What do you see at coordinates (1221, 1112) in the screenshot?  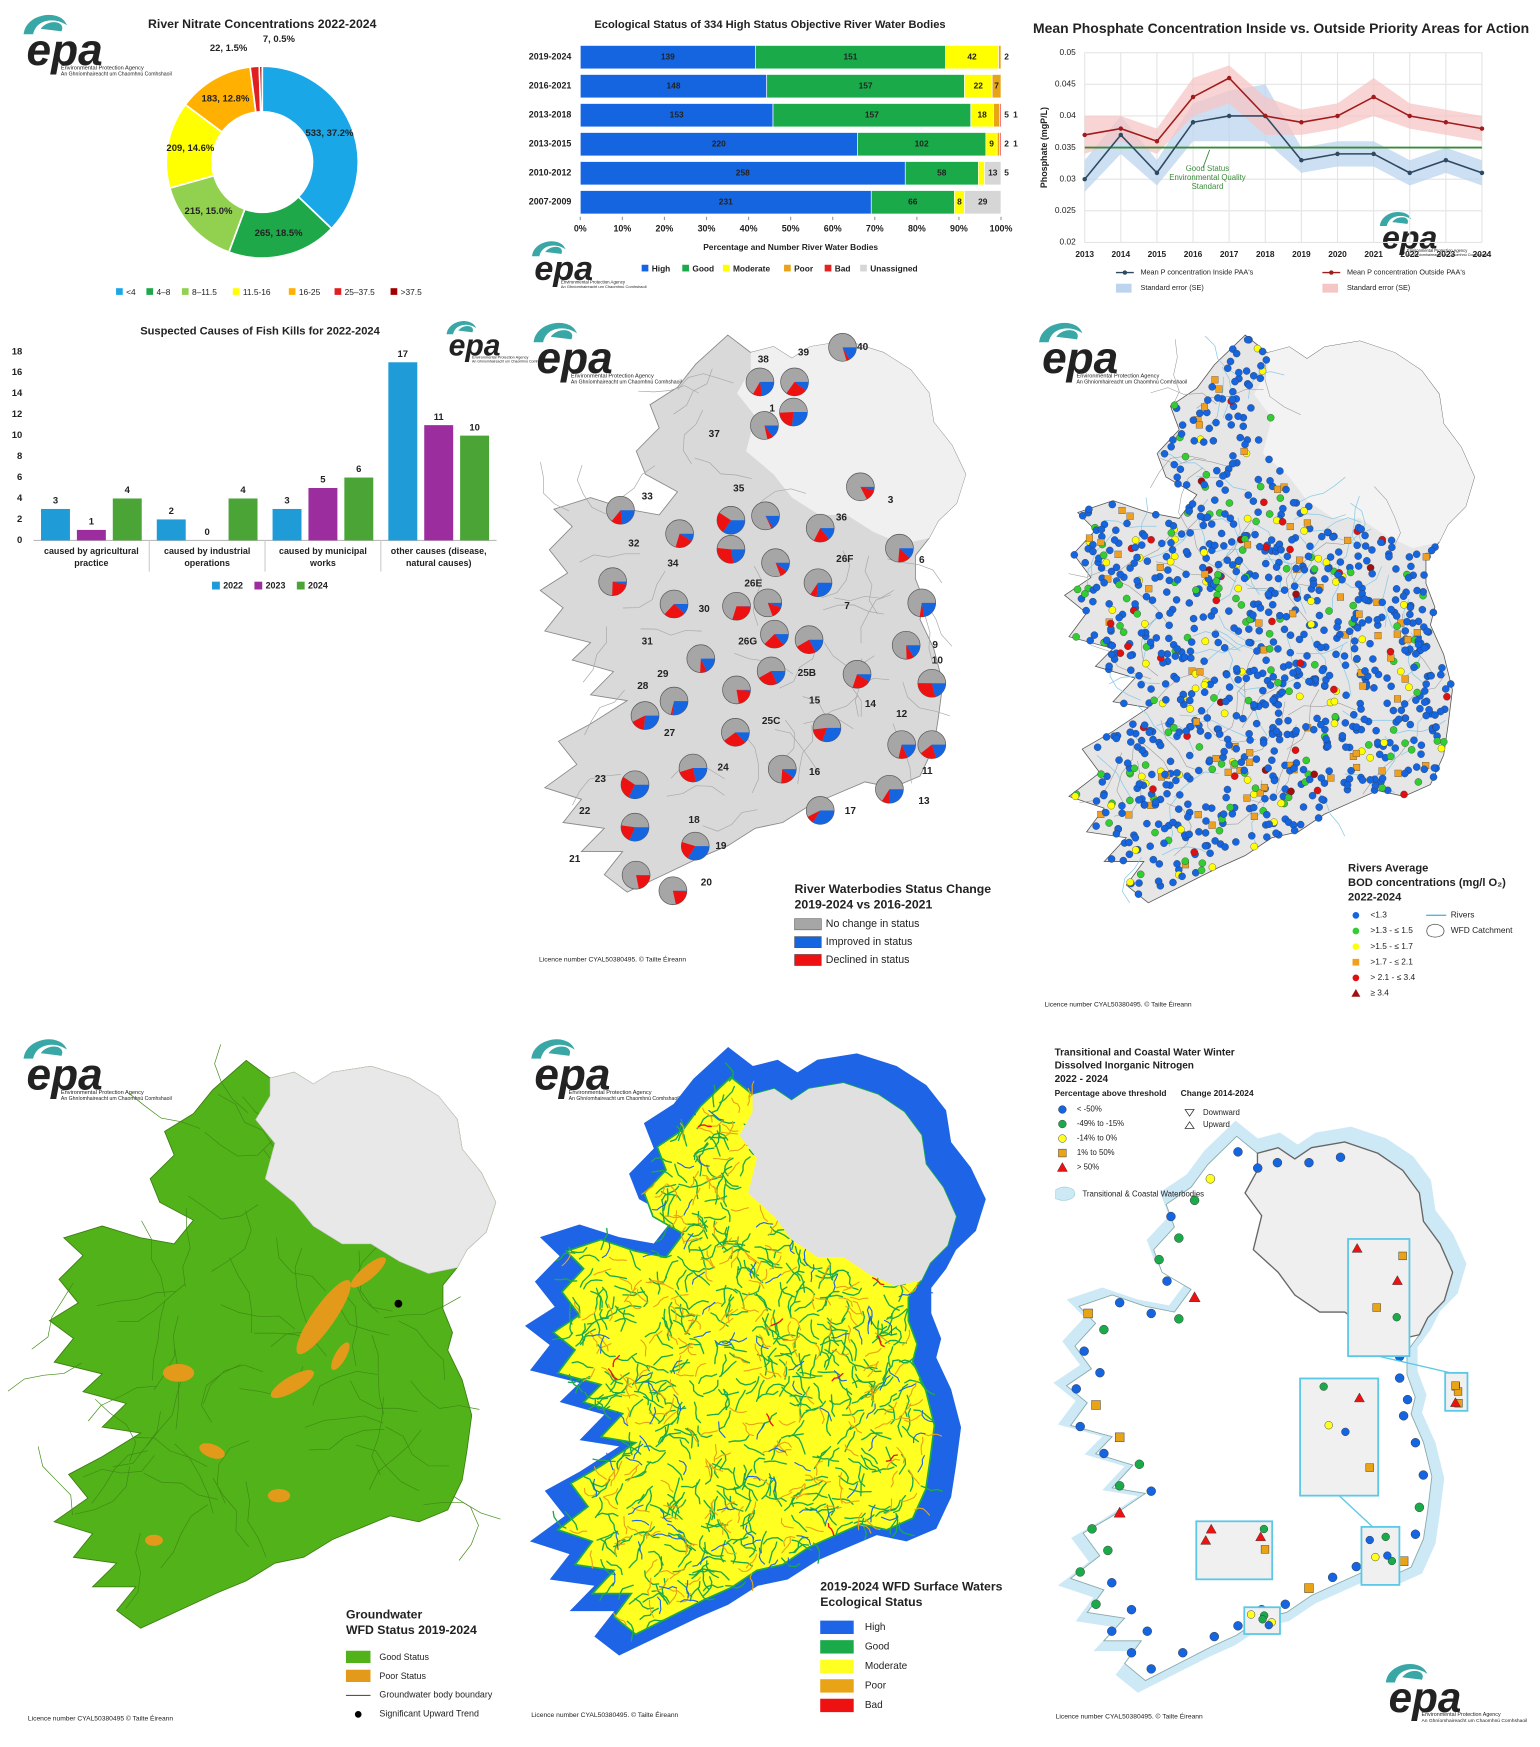 I see `legend-label: Downward` at bounding box center [1221, 1112].